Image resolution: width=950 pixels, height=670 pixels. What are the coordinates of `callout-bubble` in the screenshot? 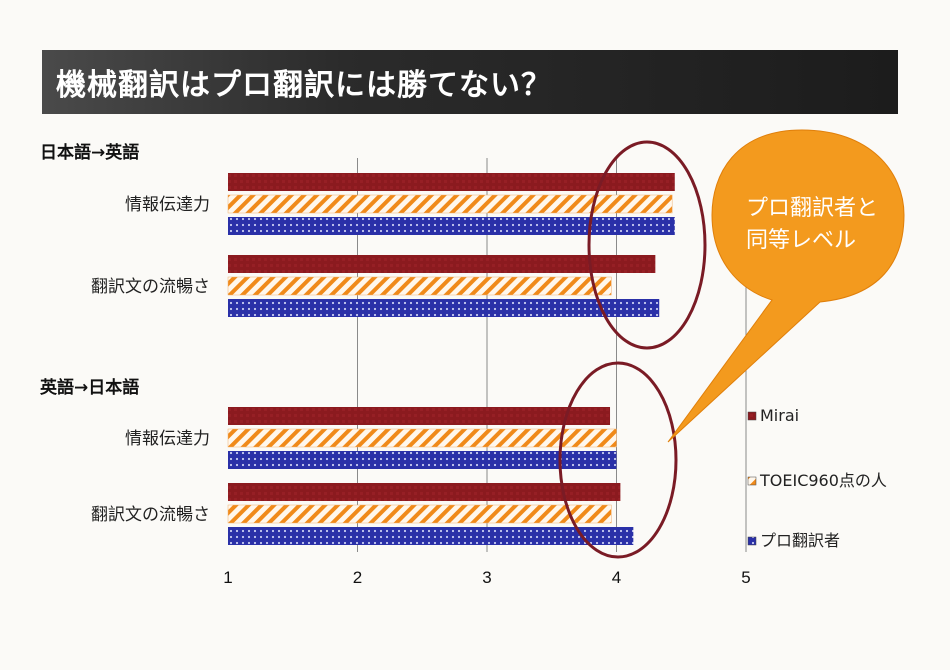 It's located at (786, 286).